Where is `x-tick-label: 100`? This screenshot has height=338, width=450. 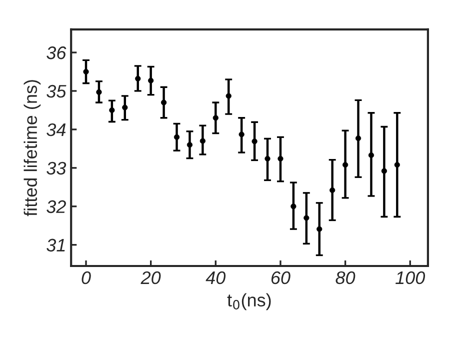
x-tick-label: 100 is located at coordinates (411, 277).